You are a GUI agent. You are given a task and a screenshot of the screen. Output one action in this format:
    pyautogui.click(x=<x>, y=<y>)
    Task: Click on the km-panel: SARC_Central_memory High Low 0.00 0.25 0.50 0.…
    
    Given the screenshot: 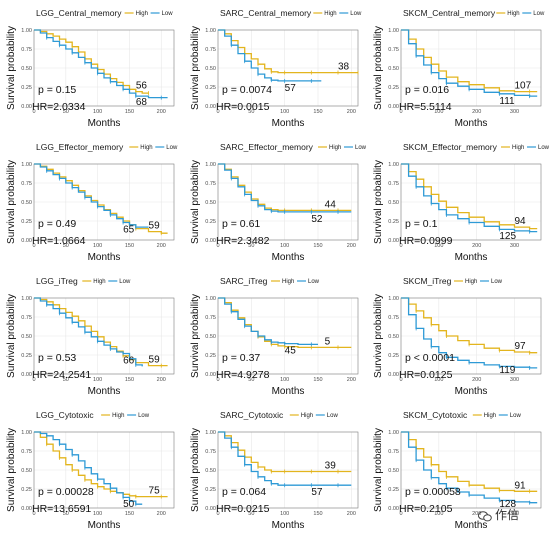 What is the action you would take?
    pyautogui.click(x=276, y=68)
    